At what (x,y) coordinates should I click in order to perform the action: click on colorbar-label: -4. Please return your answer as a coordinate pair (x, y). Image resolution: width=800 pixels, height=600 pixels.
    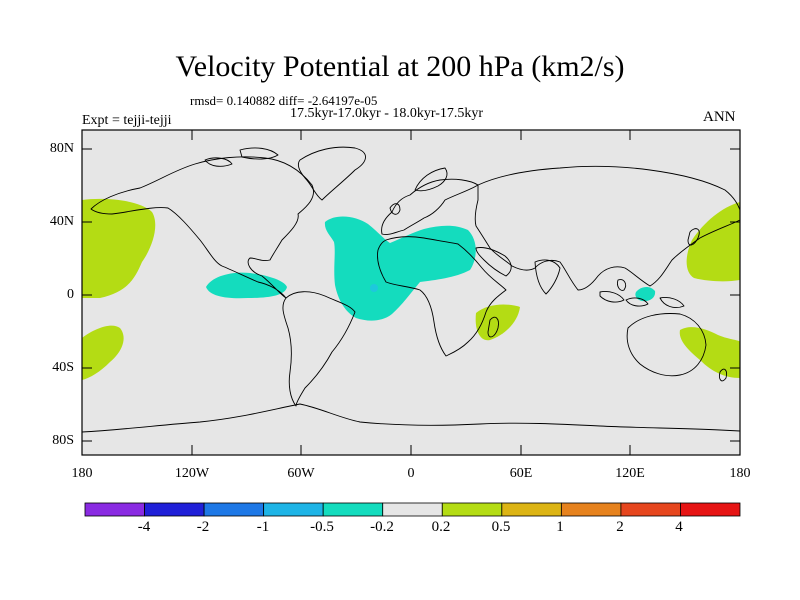
    Looking at the image, I should click on (144, 527).